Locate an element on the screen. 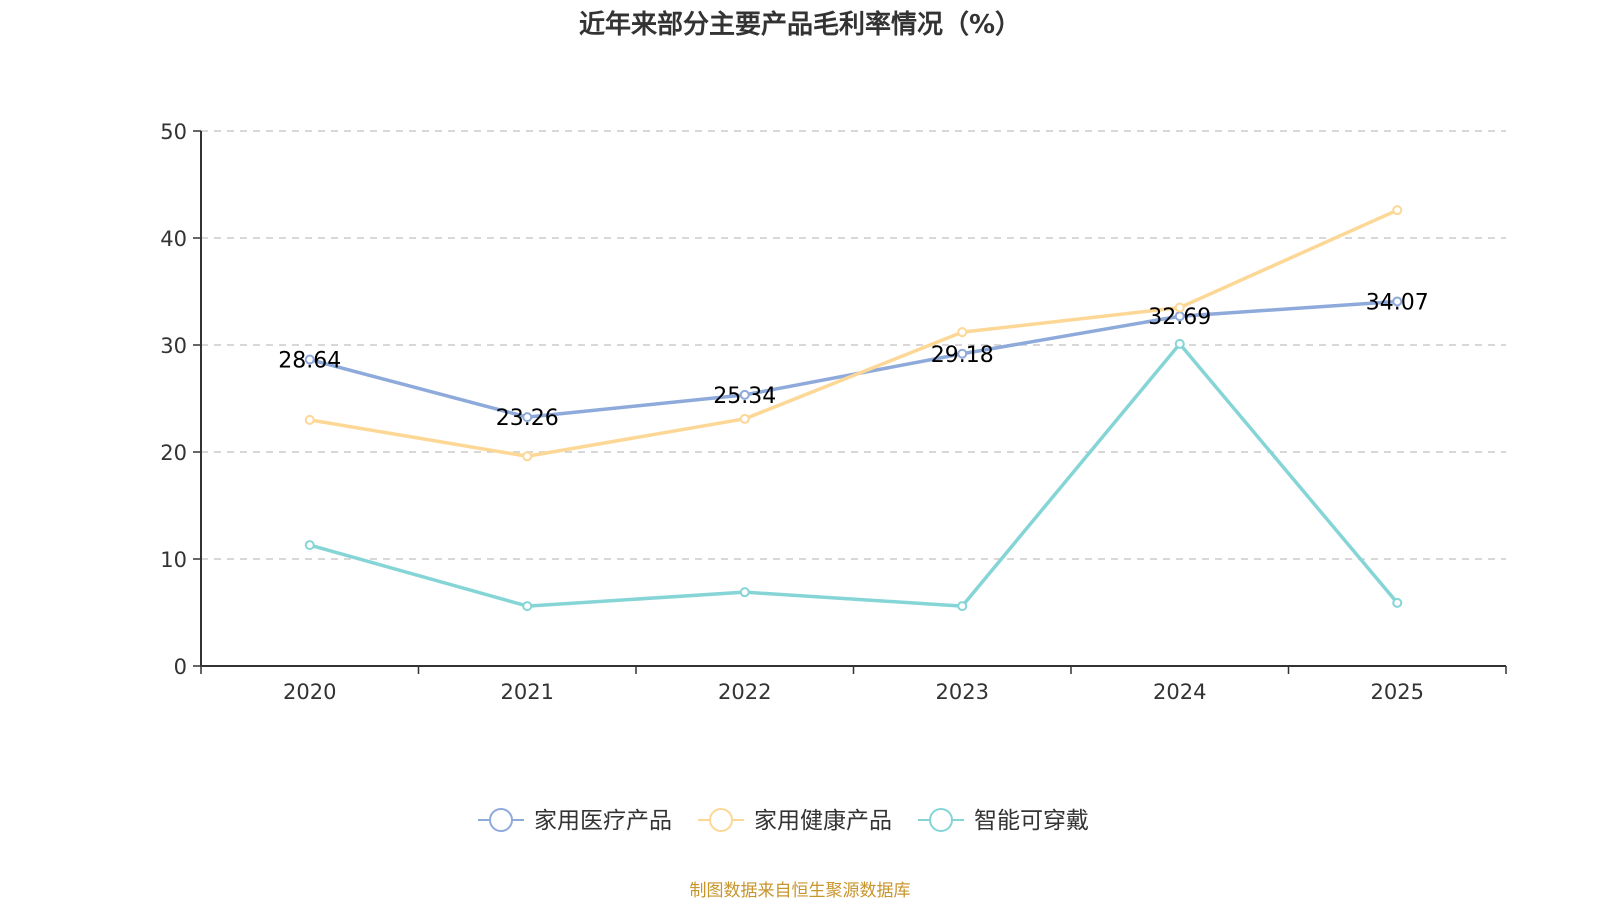 Image resolution: width=1600 pixels, height=901 pixels. data-label: 25.34 is located at coordinates (744, 396).